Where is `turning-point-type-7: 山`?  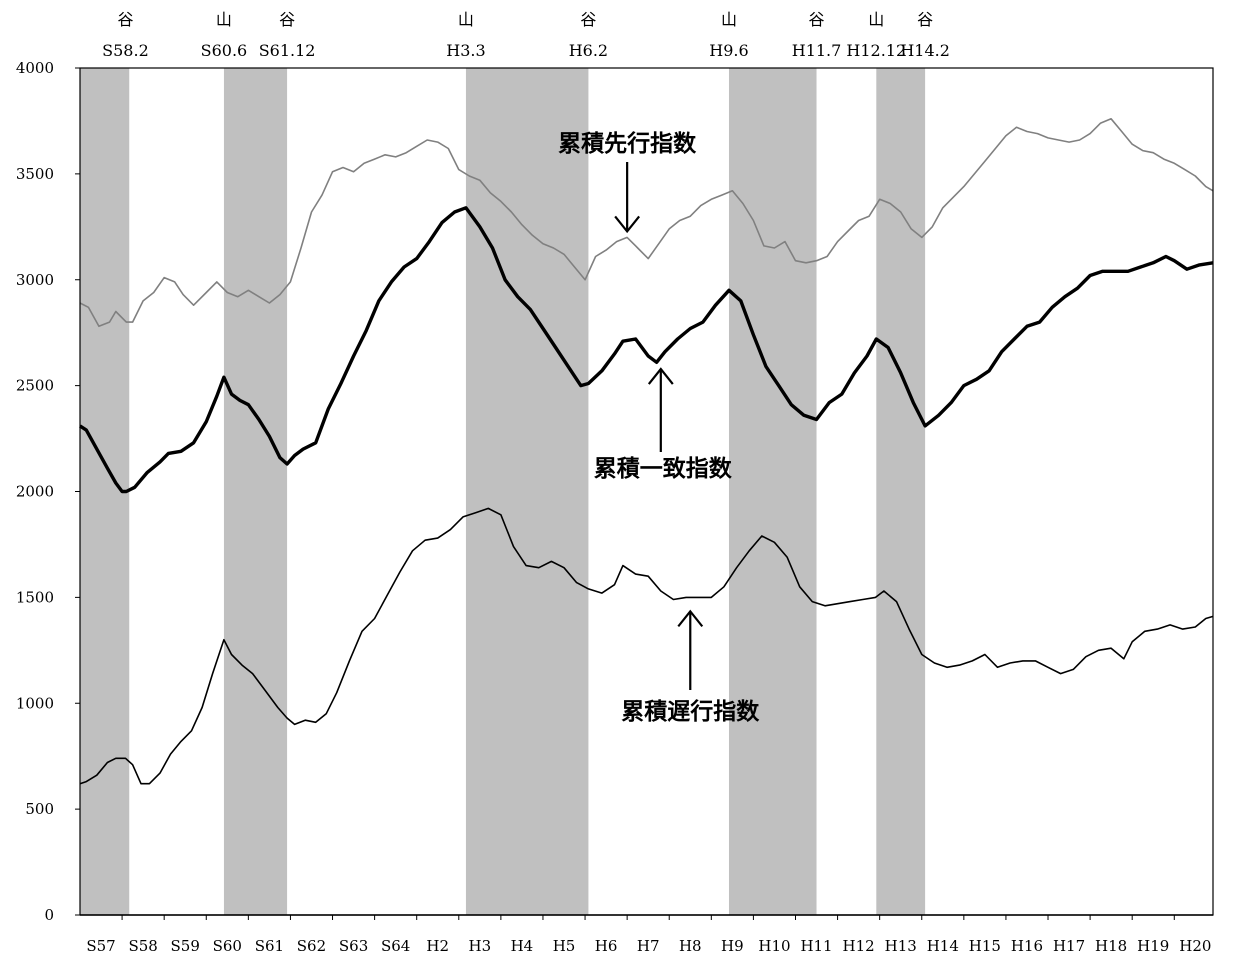
turning-point-type-7: 山 is located at coordinates (876, 19).